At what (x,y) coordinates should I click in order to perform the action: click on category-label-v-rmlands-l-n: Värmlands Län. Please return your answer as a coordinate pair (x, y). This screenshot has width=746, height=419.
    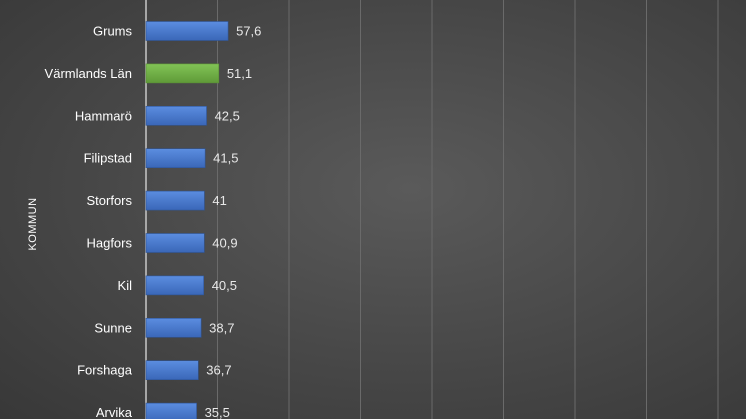
    Looking at the image, I should click on (88, 73).